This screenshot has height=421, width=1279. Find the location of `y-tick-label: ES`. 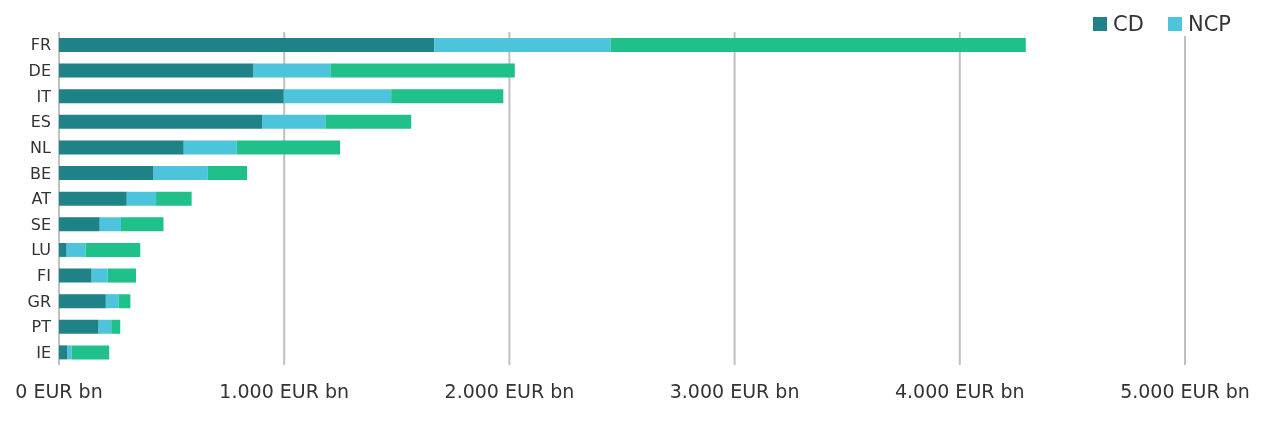

y-tick-label: ES is located at coordinates (40, 122).